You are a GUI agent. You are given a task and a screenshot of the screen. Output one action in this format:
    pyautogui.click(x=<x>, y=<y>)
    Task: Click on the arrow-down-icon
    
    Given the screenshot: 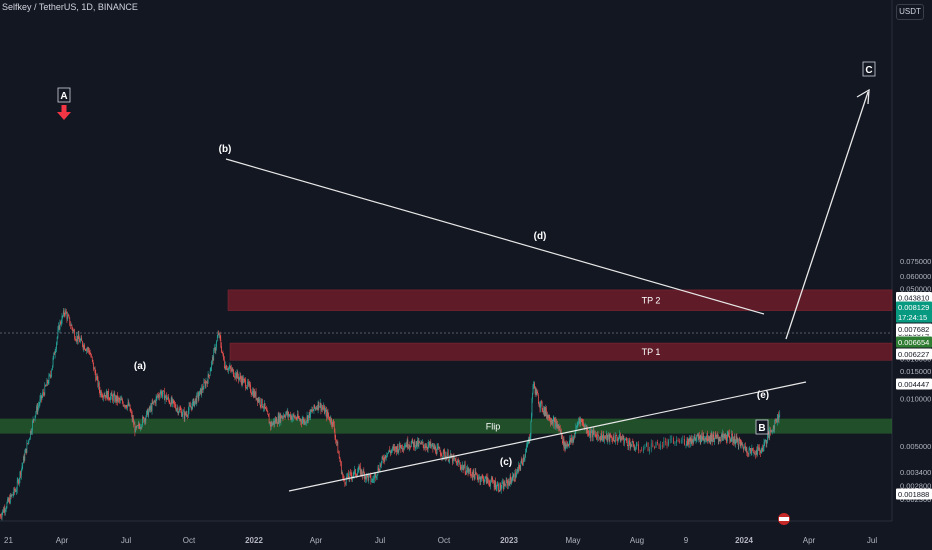 What is the action you would take?
    pyautogui.click(x=64, y=116)
    